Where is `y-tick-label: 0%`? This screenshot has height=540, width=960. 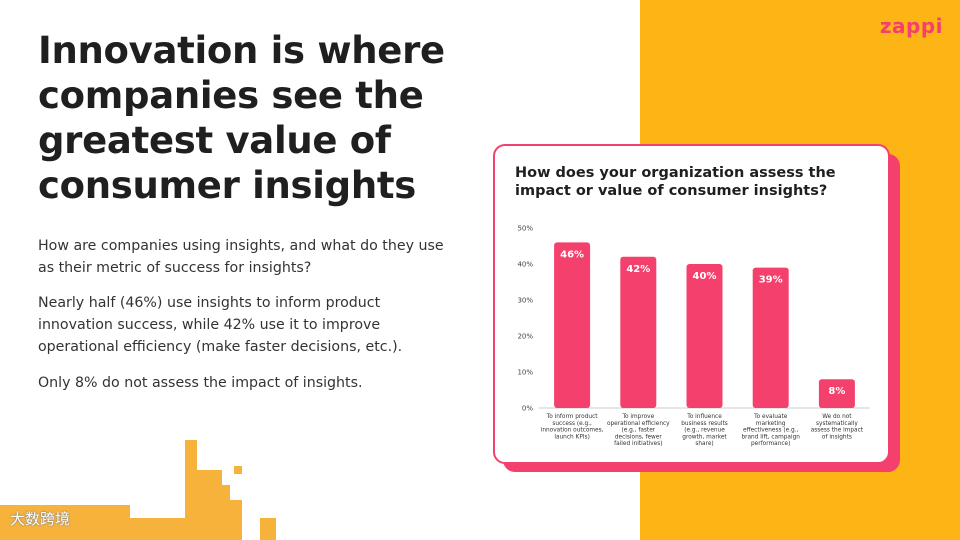 y-tick-label: 0% is located at coordinates (527, 409).